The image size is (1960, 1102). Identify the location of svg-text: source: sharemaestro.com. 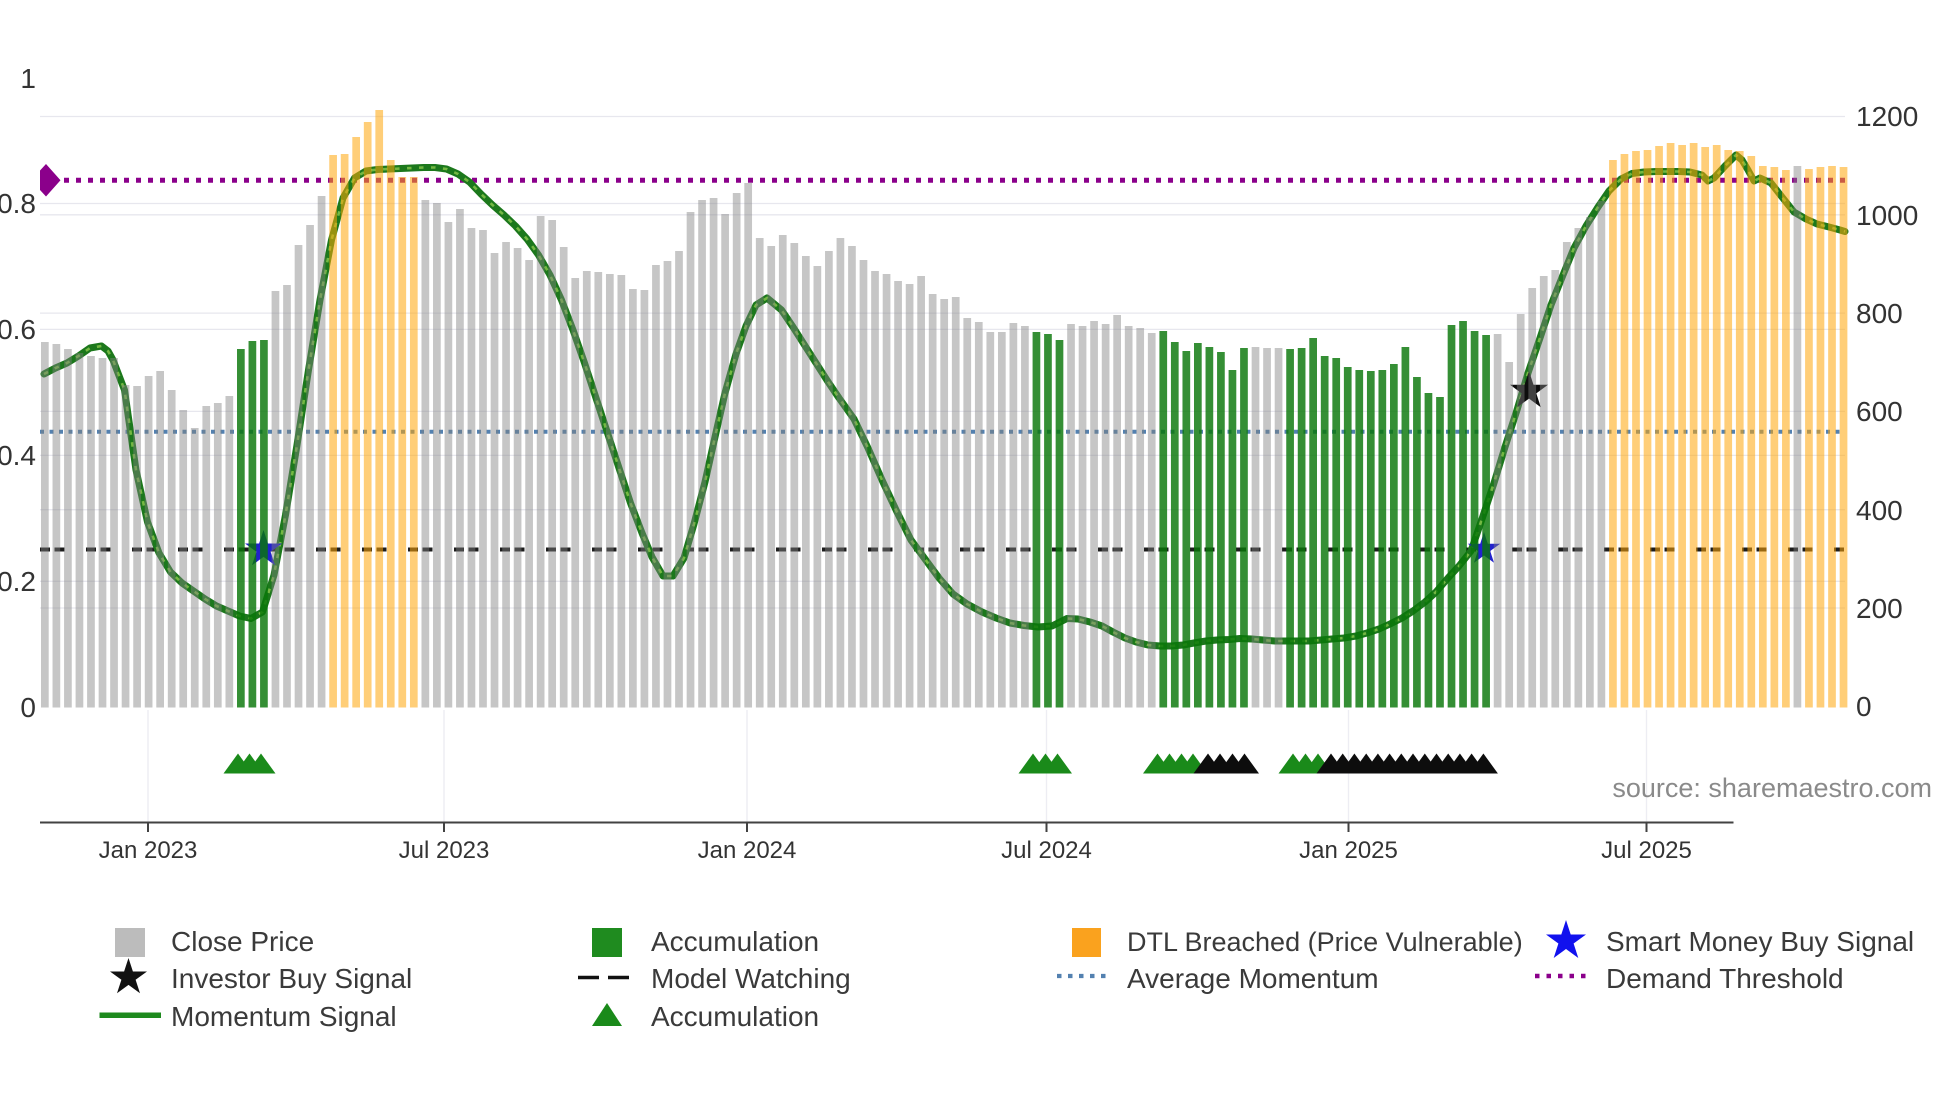
(1772, 788).